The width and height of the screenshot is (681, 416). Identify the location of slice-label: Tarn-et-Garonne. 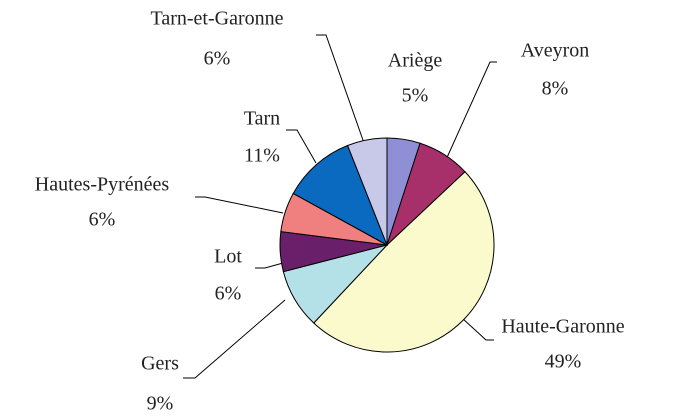
(217, 19).